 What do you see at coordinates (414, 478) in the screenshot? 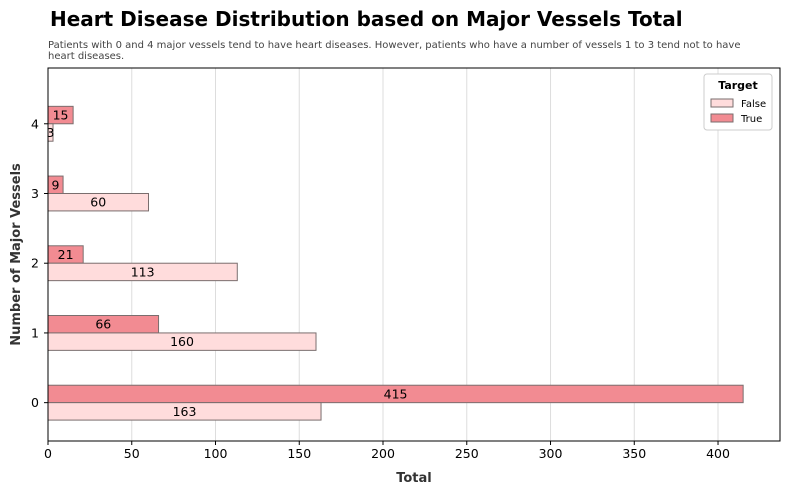
I see `x-axis-label: Total` at bounding box center [414, 478].